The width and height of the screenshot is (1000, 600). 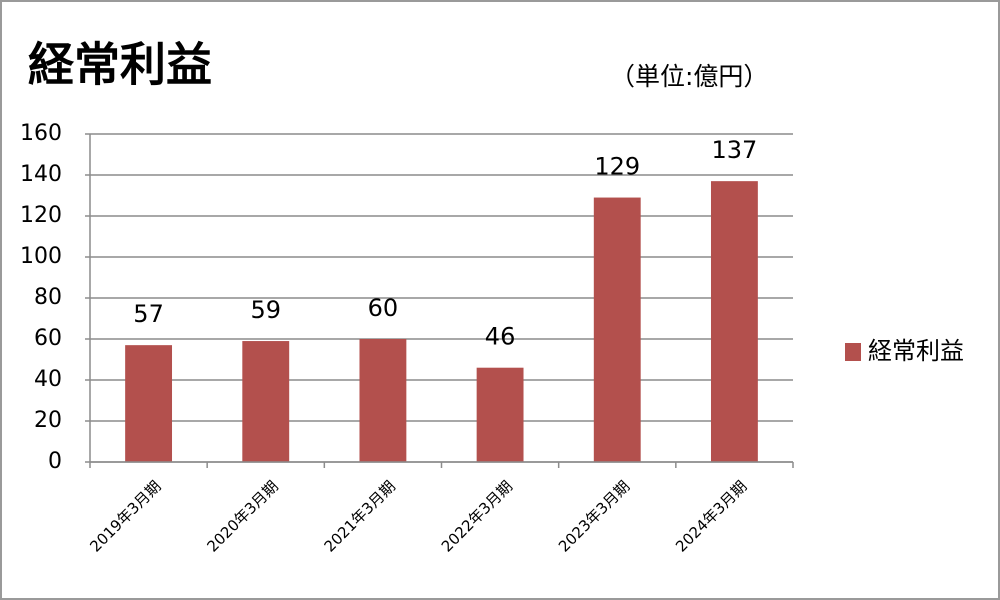 I want to click on y-tick-label: 160, so click(x=41, y=133).